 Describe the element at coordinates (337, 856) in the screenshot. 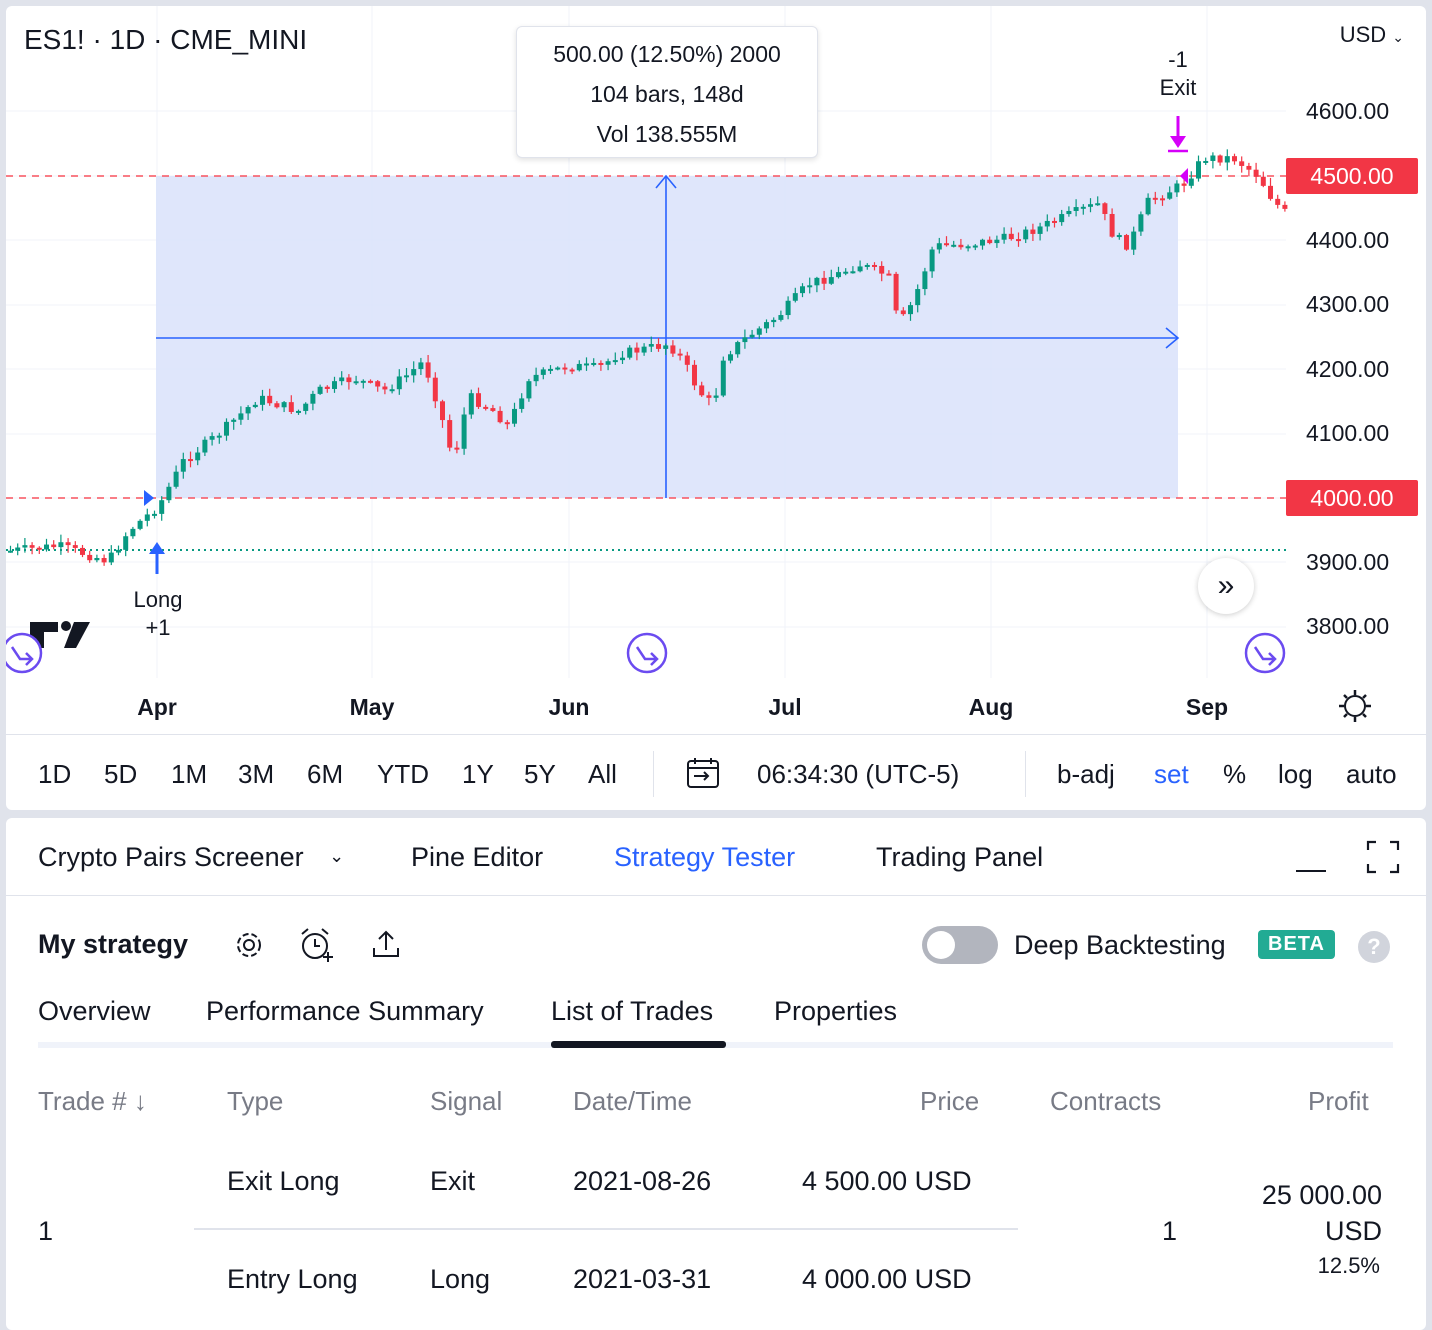

I see `chevron-down-icon: ⌄` at that location.